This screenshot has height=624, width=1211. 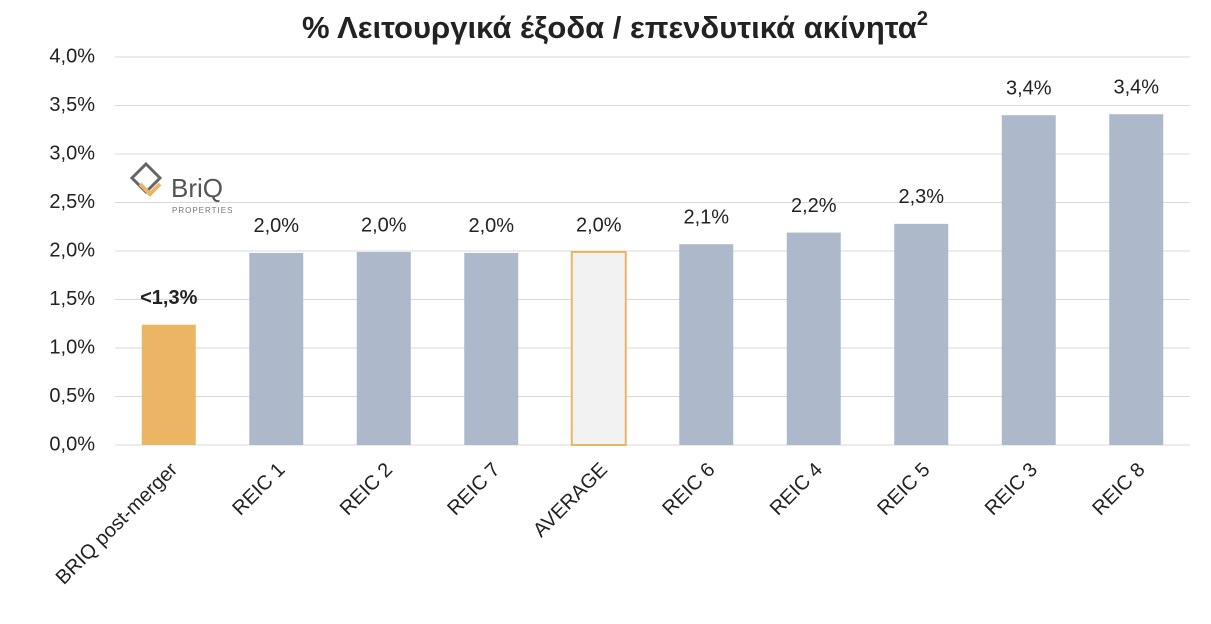 What do you see at coordinates (72, 250) in the screenshot?
I see `y-tick-label: 2,0%` at bounding box center [72, 250].